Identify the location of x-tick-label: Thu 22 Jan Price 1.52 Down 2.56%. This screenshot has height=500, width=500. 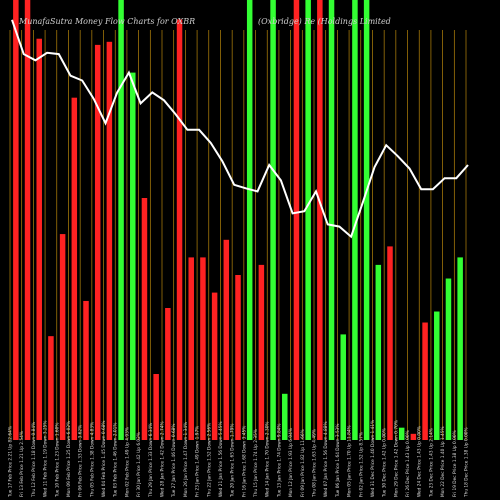
(209, 460).